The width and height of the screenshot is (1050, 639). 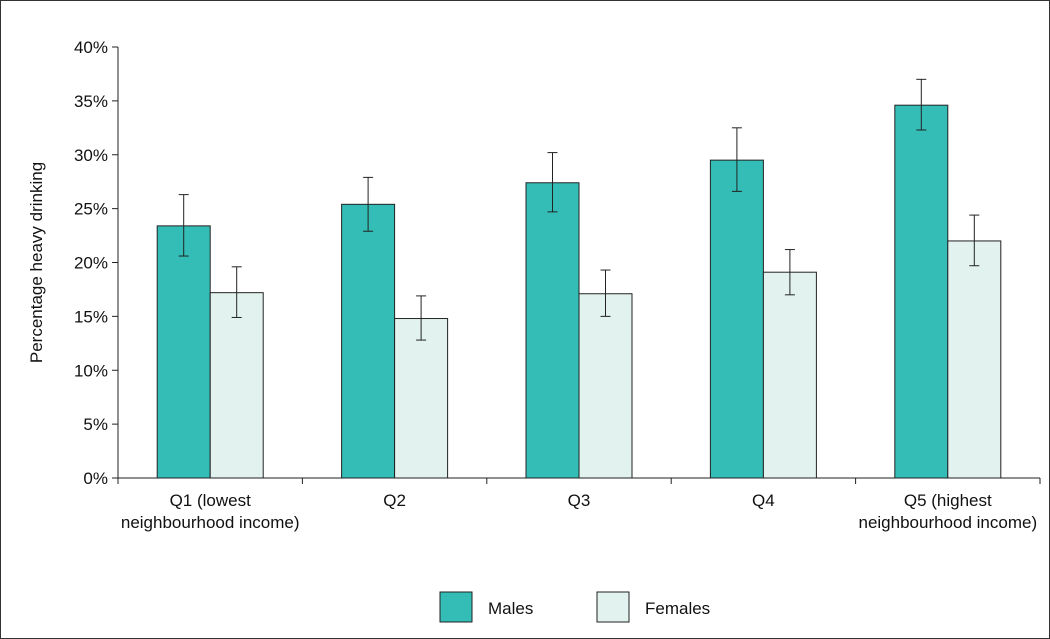 What do you see at coordinates (947, 511) in the screenshot?
I see `x-tick-label: Q5 (highest neighbourhood income)` at bounding box center [947, 511].